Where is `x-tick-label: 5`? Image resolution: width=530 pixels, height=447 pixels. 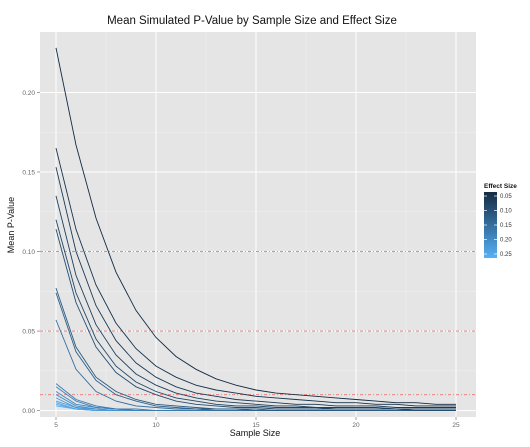 x-tick-label: 5 is located at coordinates (56, 425).